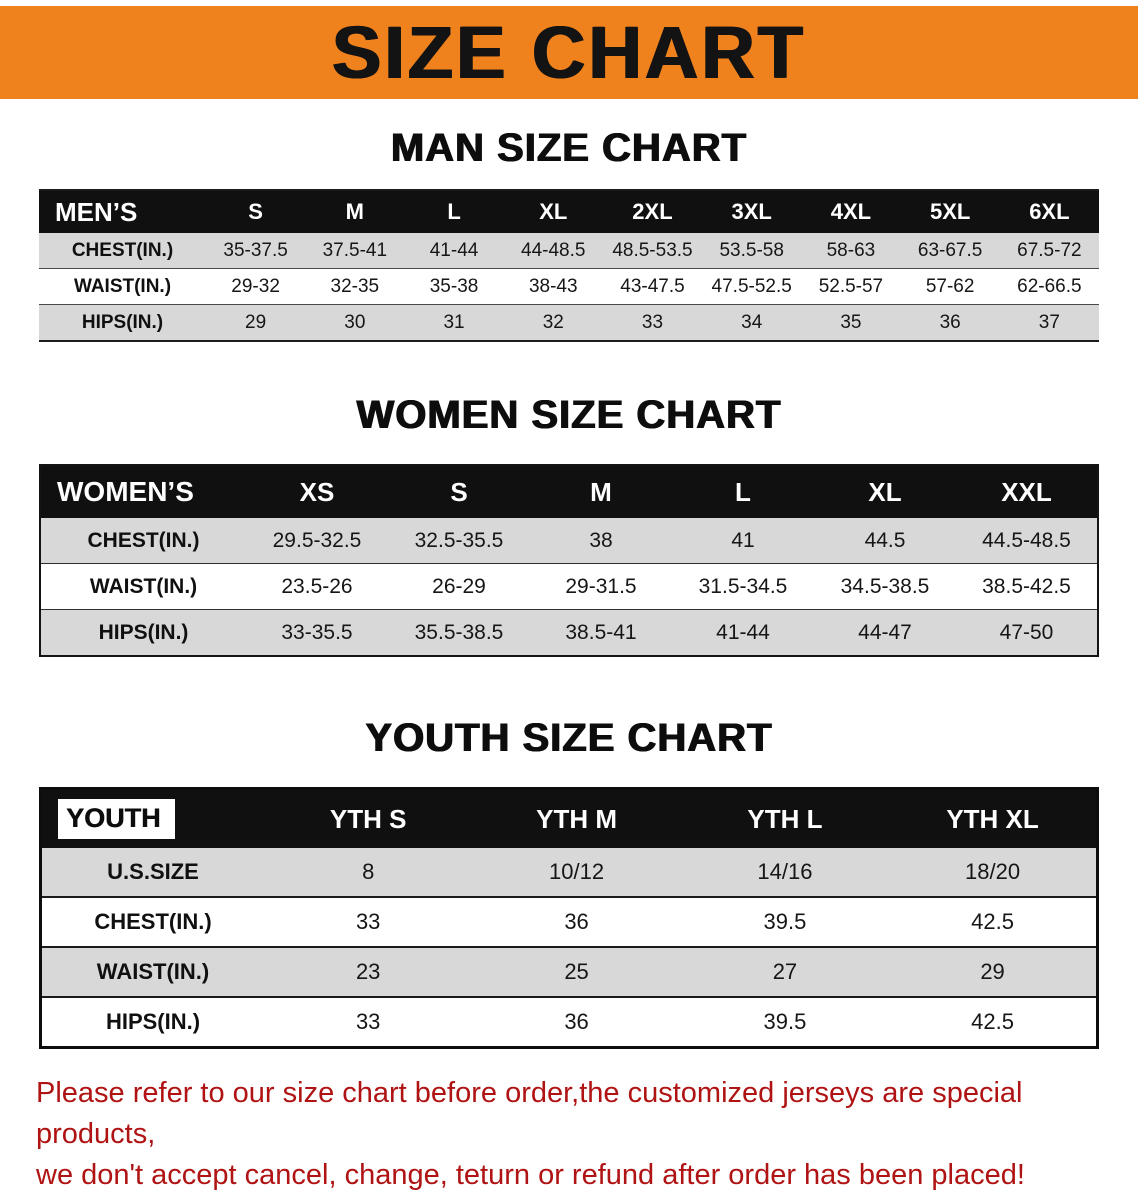 Image resolution: width=1138 pixels, height=1197 pixels. Describe the element at coordinates (752, 286) in the screenshot. I see `men-value-cell: 47.5-52.5` at that location.